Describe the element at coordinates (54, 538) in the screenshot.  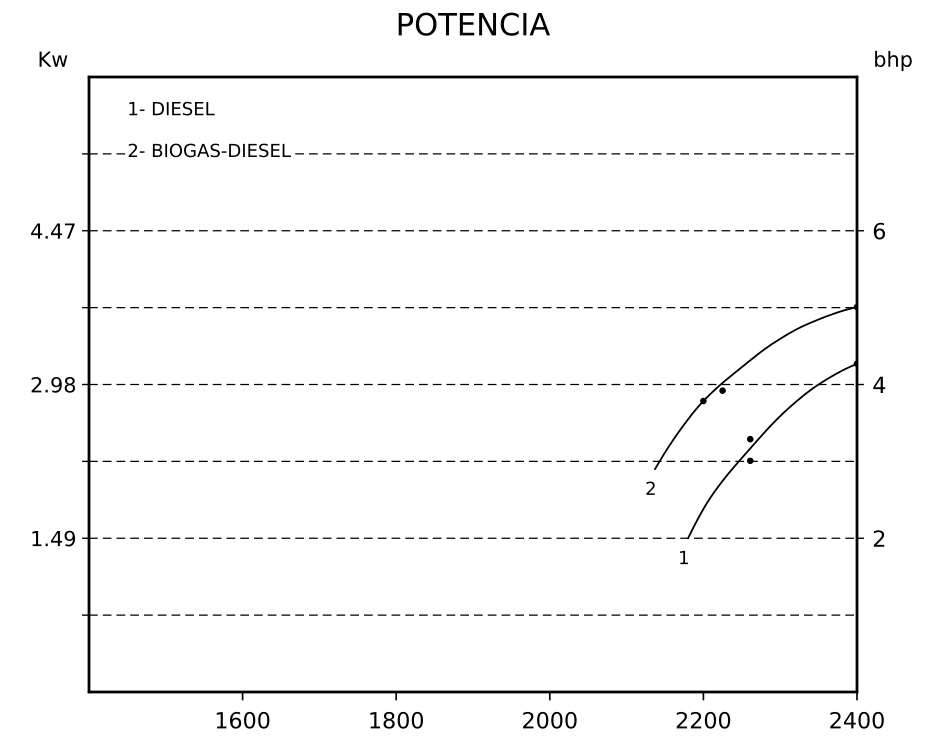
I see `y-tick-label: 1.49` at that location.